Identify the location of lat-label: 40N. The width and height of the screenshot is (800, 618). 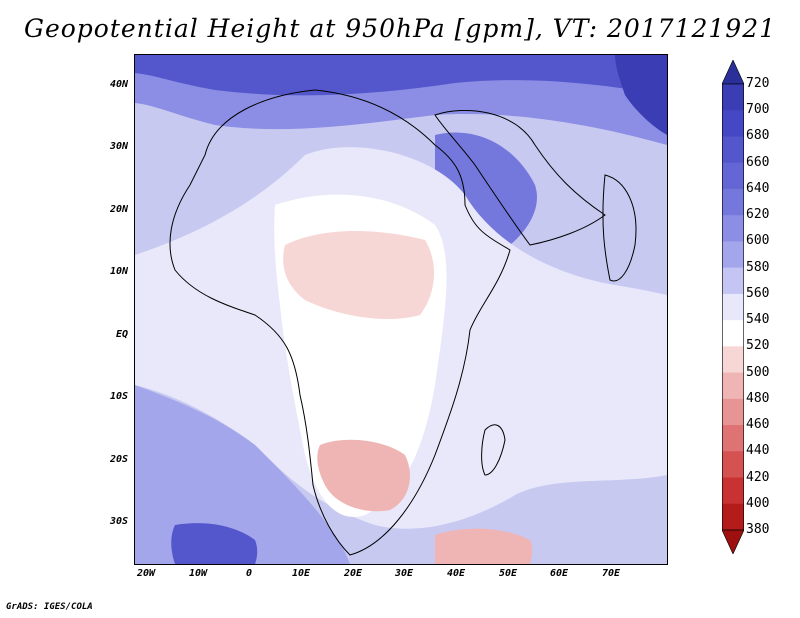
(118, 84).